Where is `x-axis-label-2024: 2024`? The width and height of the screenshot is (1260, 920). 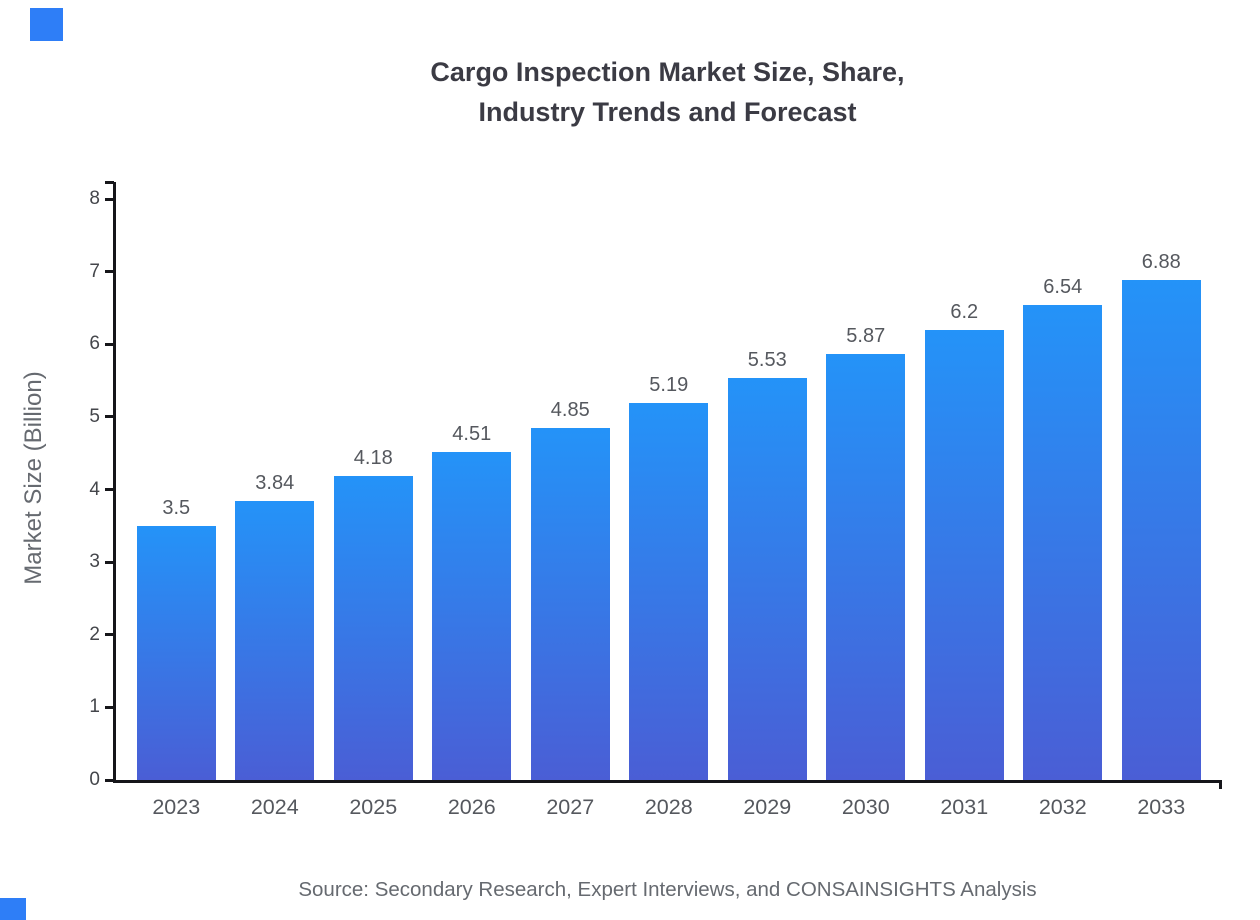
x-axis-label-2024: 2024 is located at coordinates (274, 807).